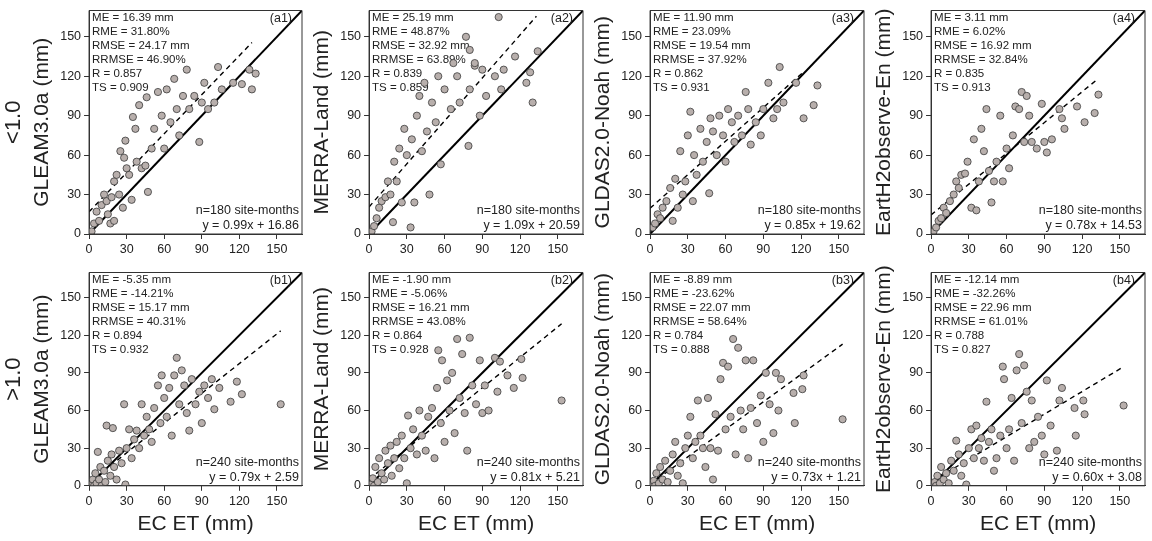 Image resolution: width=1152 pixels, height=541 pixels. I want to click on annotation: RME = -14.21%, so click(133, 293).